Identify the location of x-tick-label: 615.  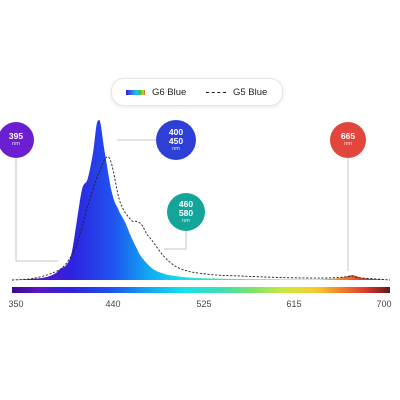
(294, 304).